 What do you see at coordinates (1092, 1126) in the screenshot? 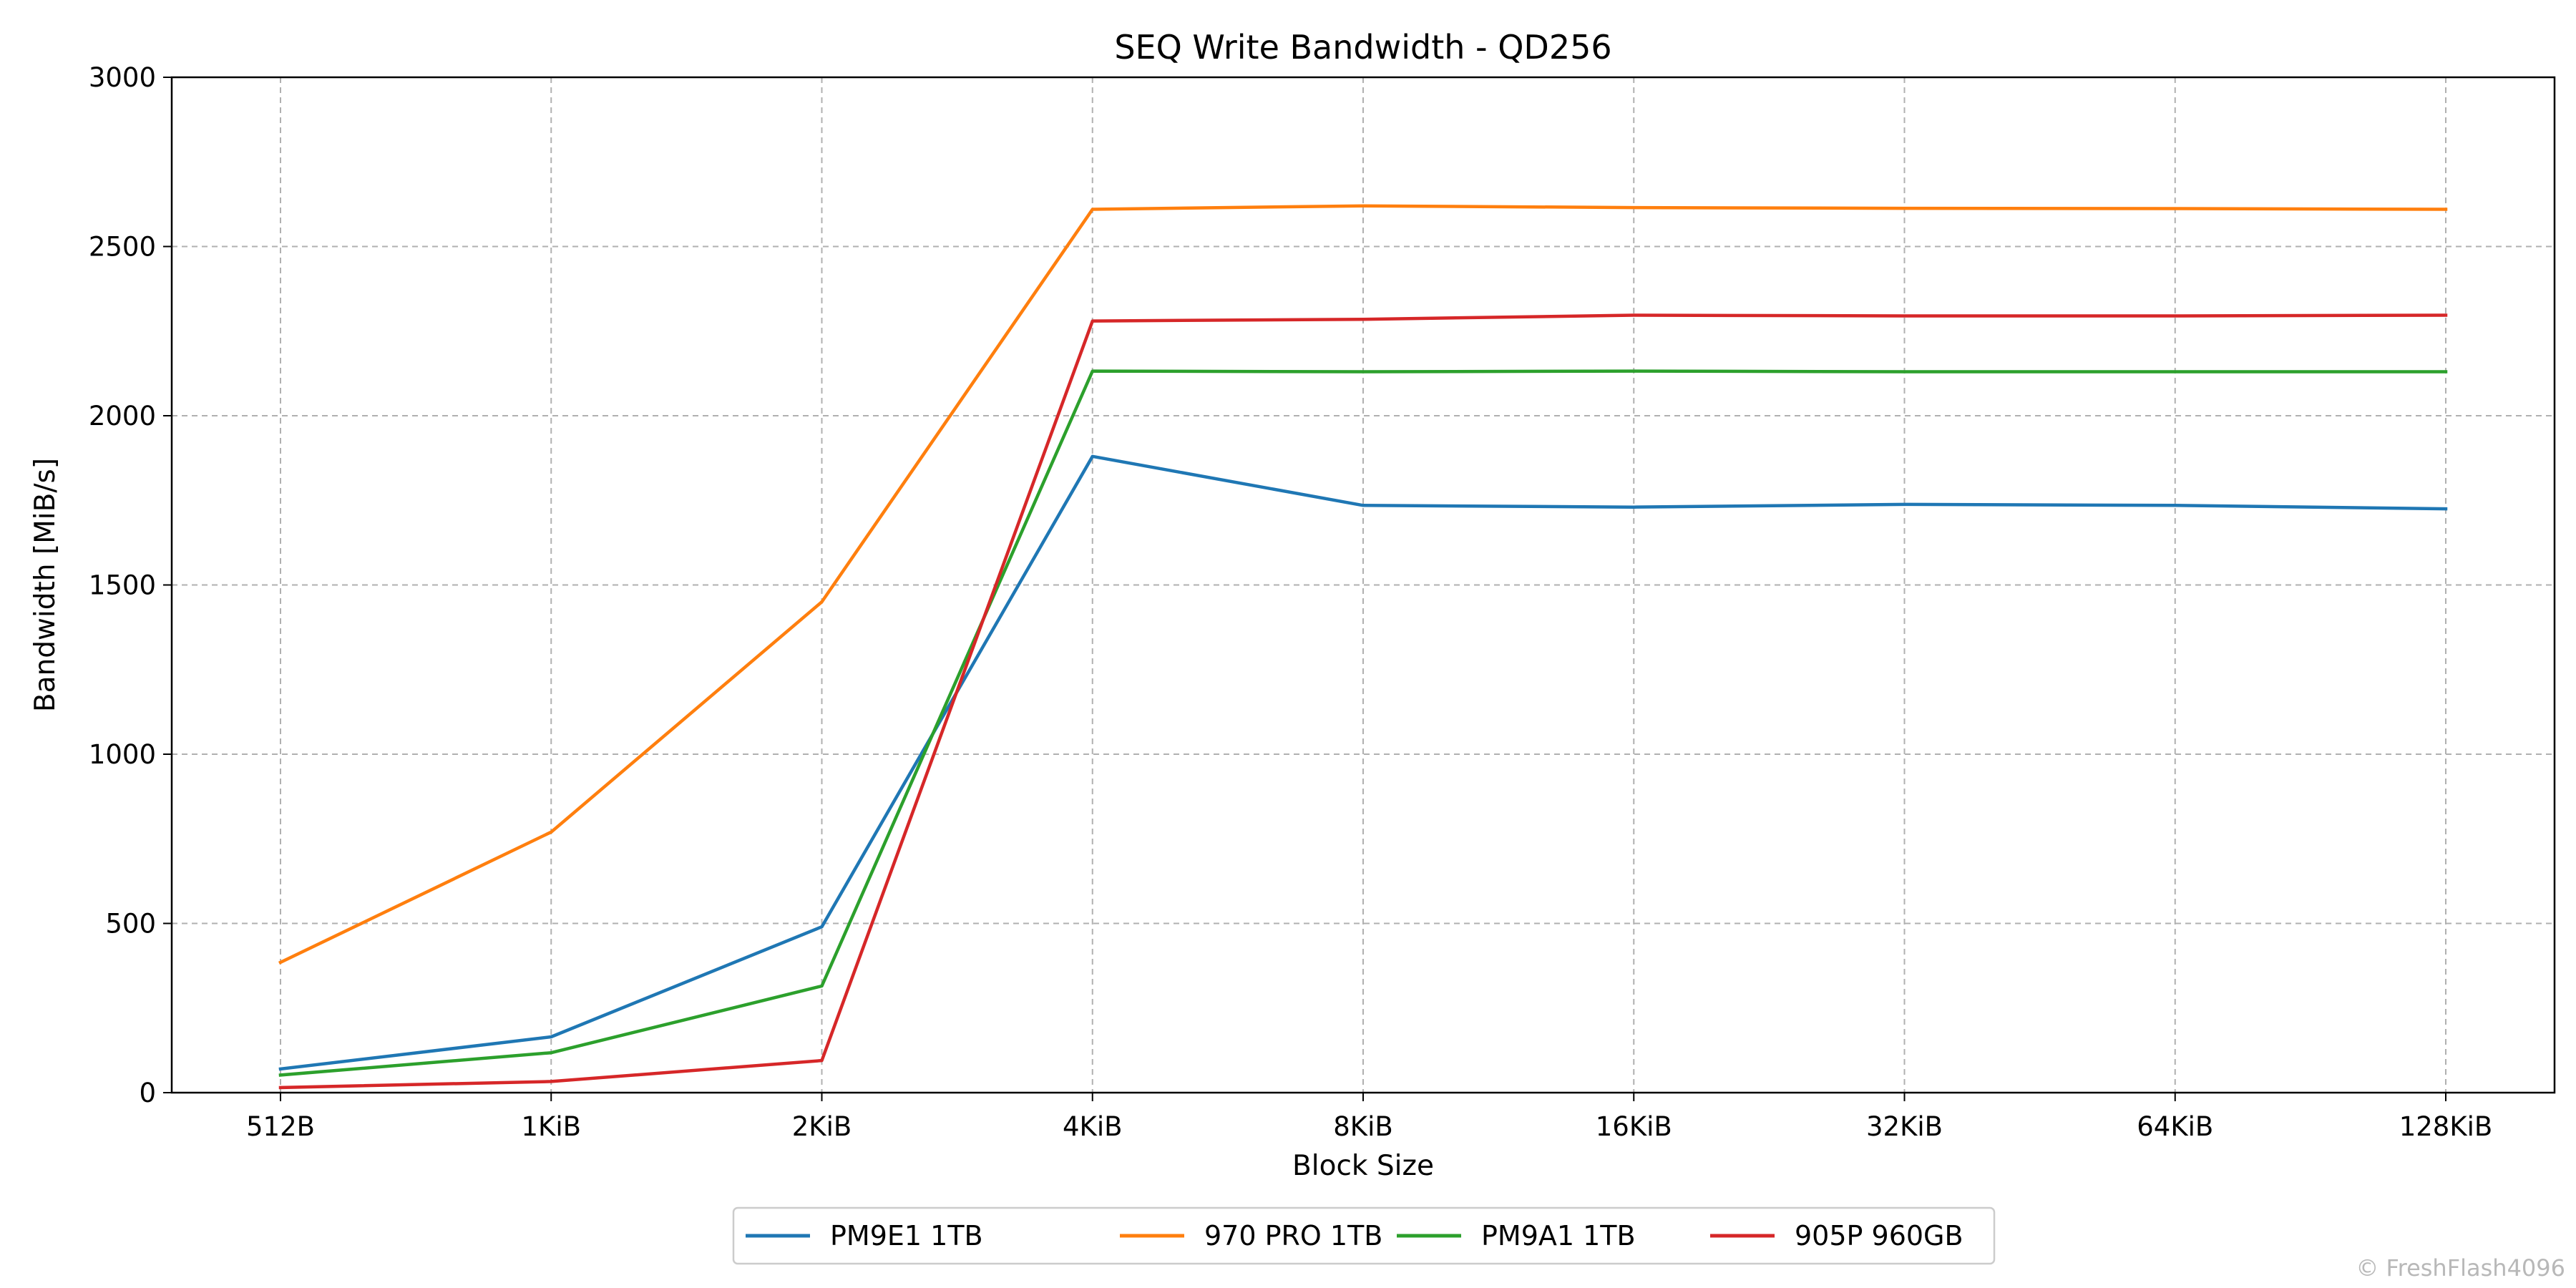
I see `x-tick-label: 4KiB` at bounding box center [1092, 1126].